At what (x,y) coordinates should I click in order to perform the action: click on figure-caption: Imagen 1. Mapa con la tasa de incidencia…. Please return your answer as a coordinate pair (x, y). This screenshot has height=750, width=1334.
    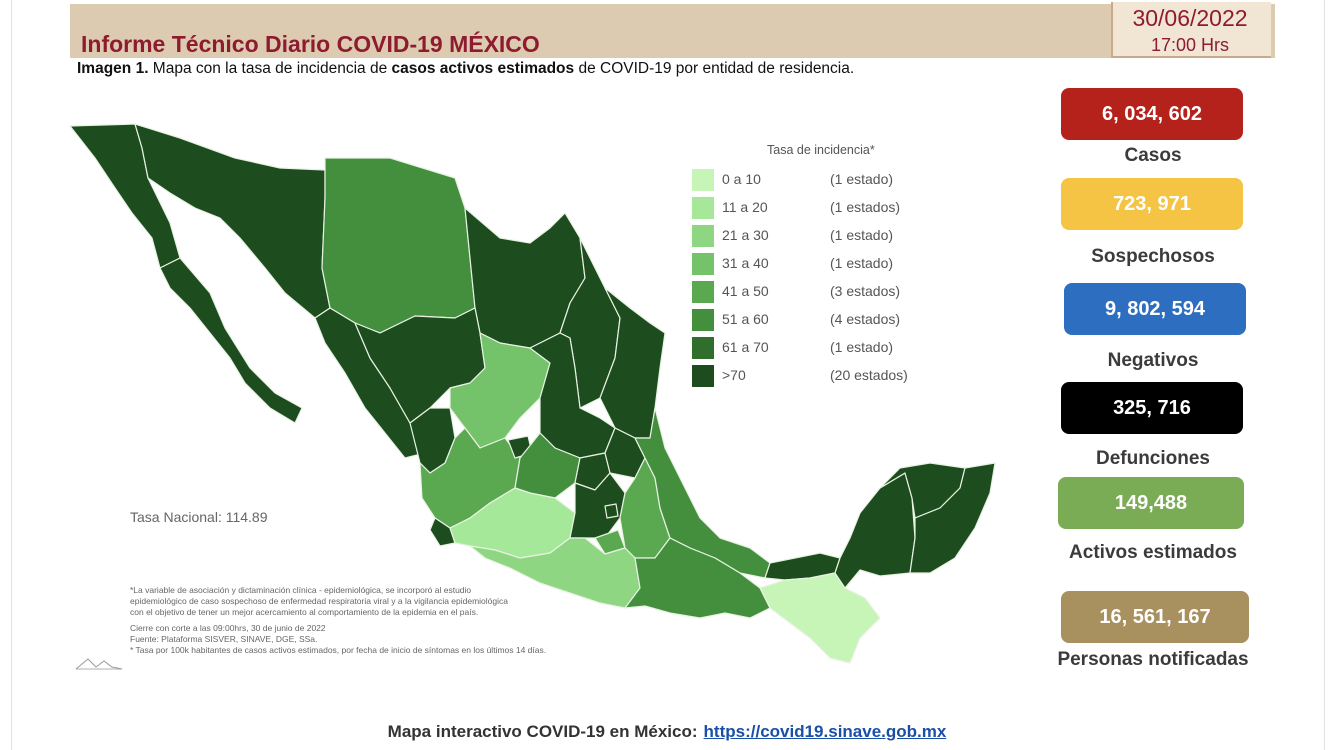
    Looking at the image, I should click on (465, 69).